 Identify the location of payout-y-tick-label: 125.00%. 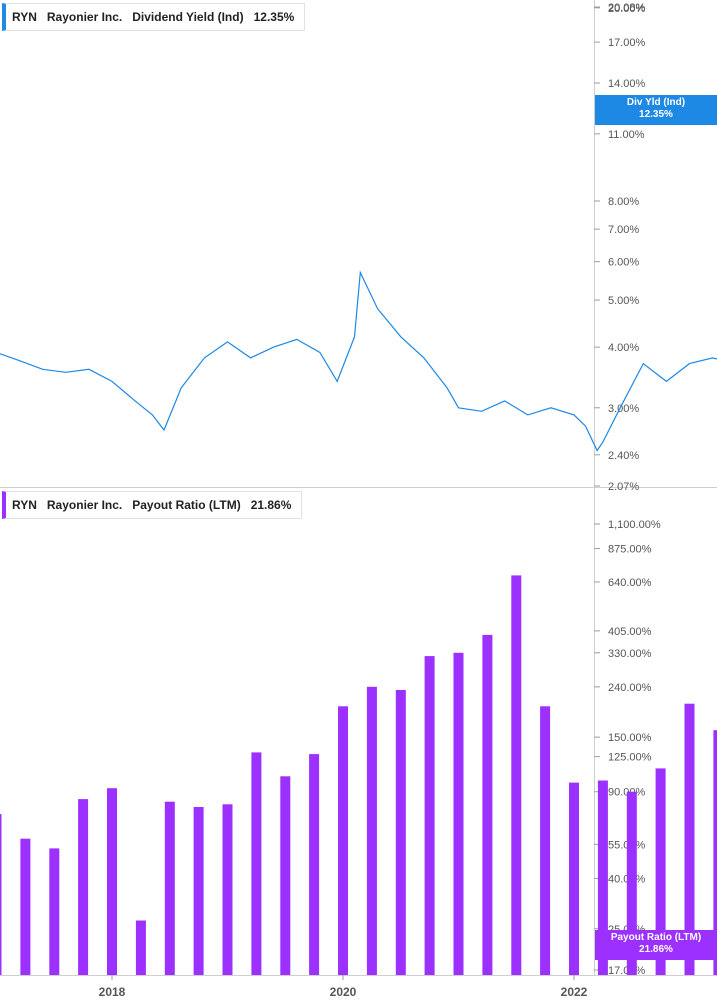
(630, 758).